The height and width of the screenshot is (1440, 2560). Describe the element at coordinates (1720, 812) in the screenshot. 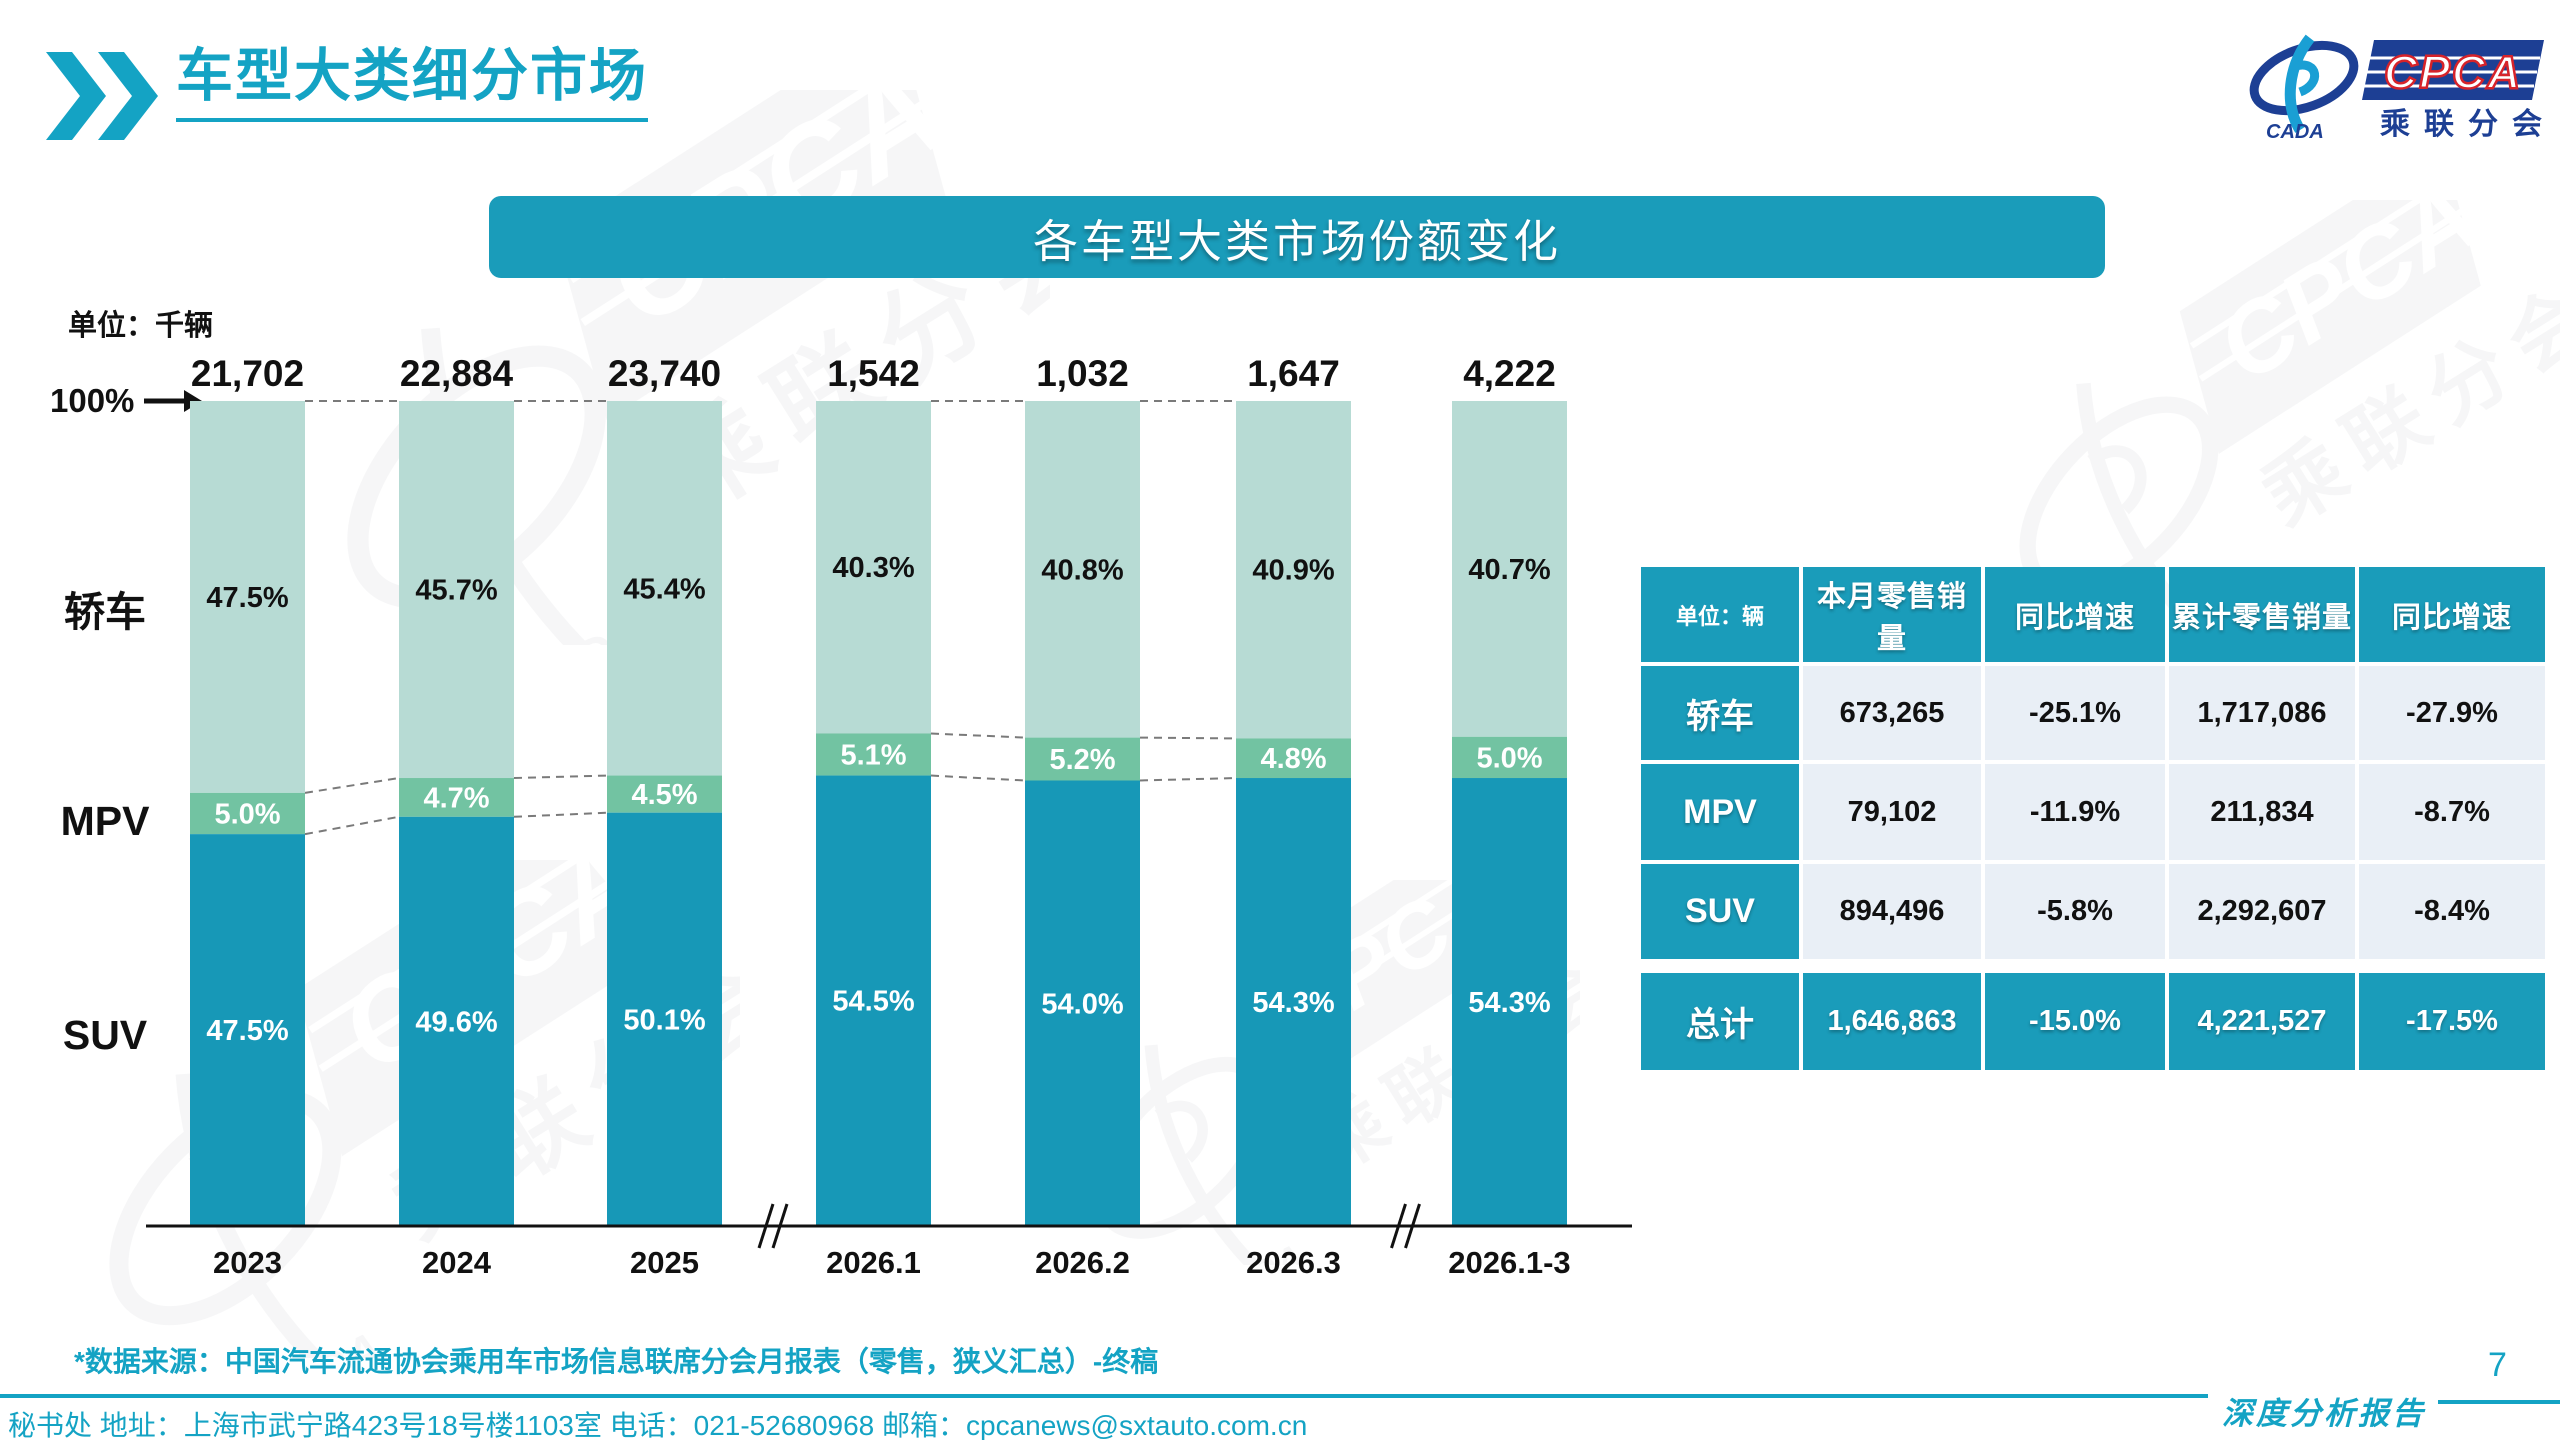

I see `table-row-label: MPV` at that location.